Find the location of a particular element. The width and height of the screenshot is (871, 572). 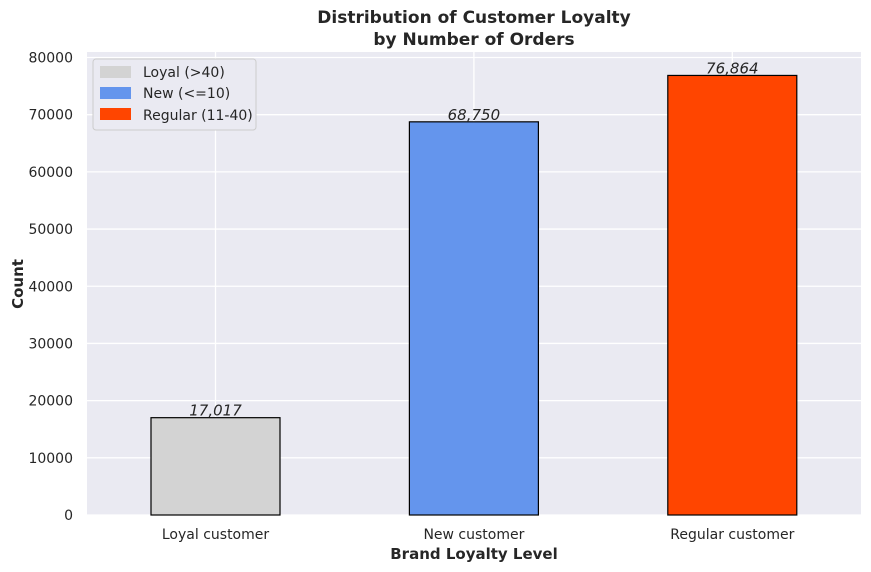

legend-box is located at coordinates (174, 94).